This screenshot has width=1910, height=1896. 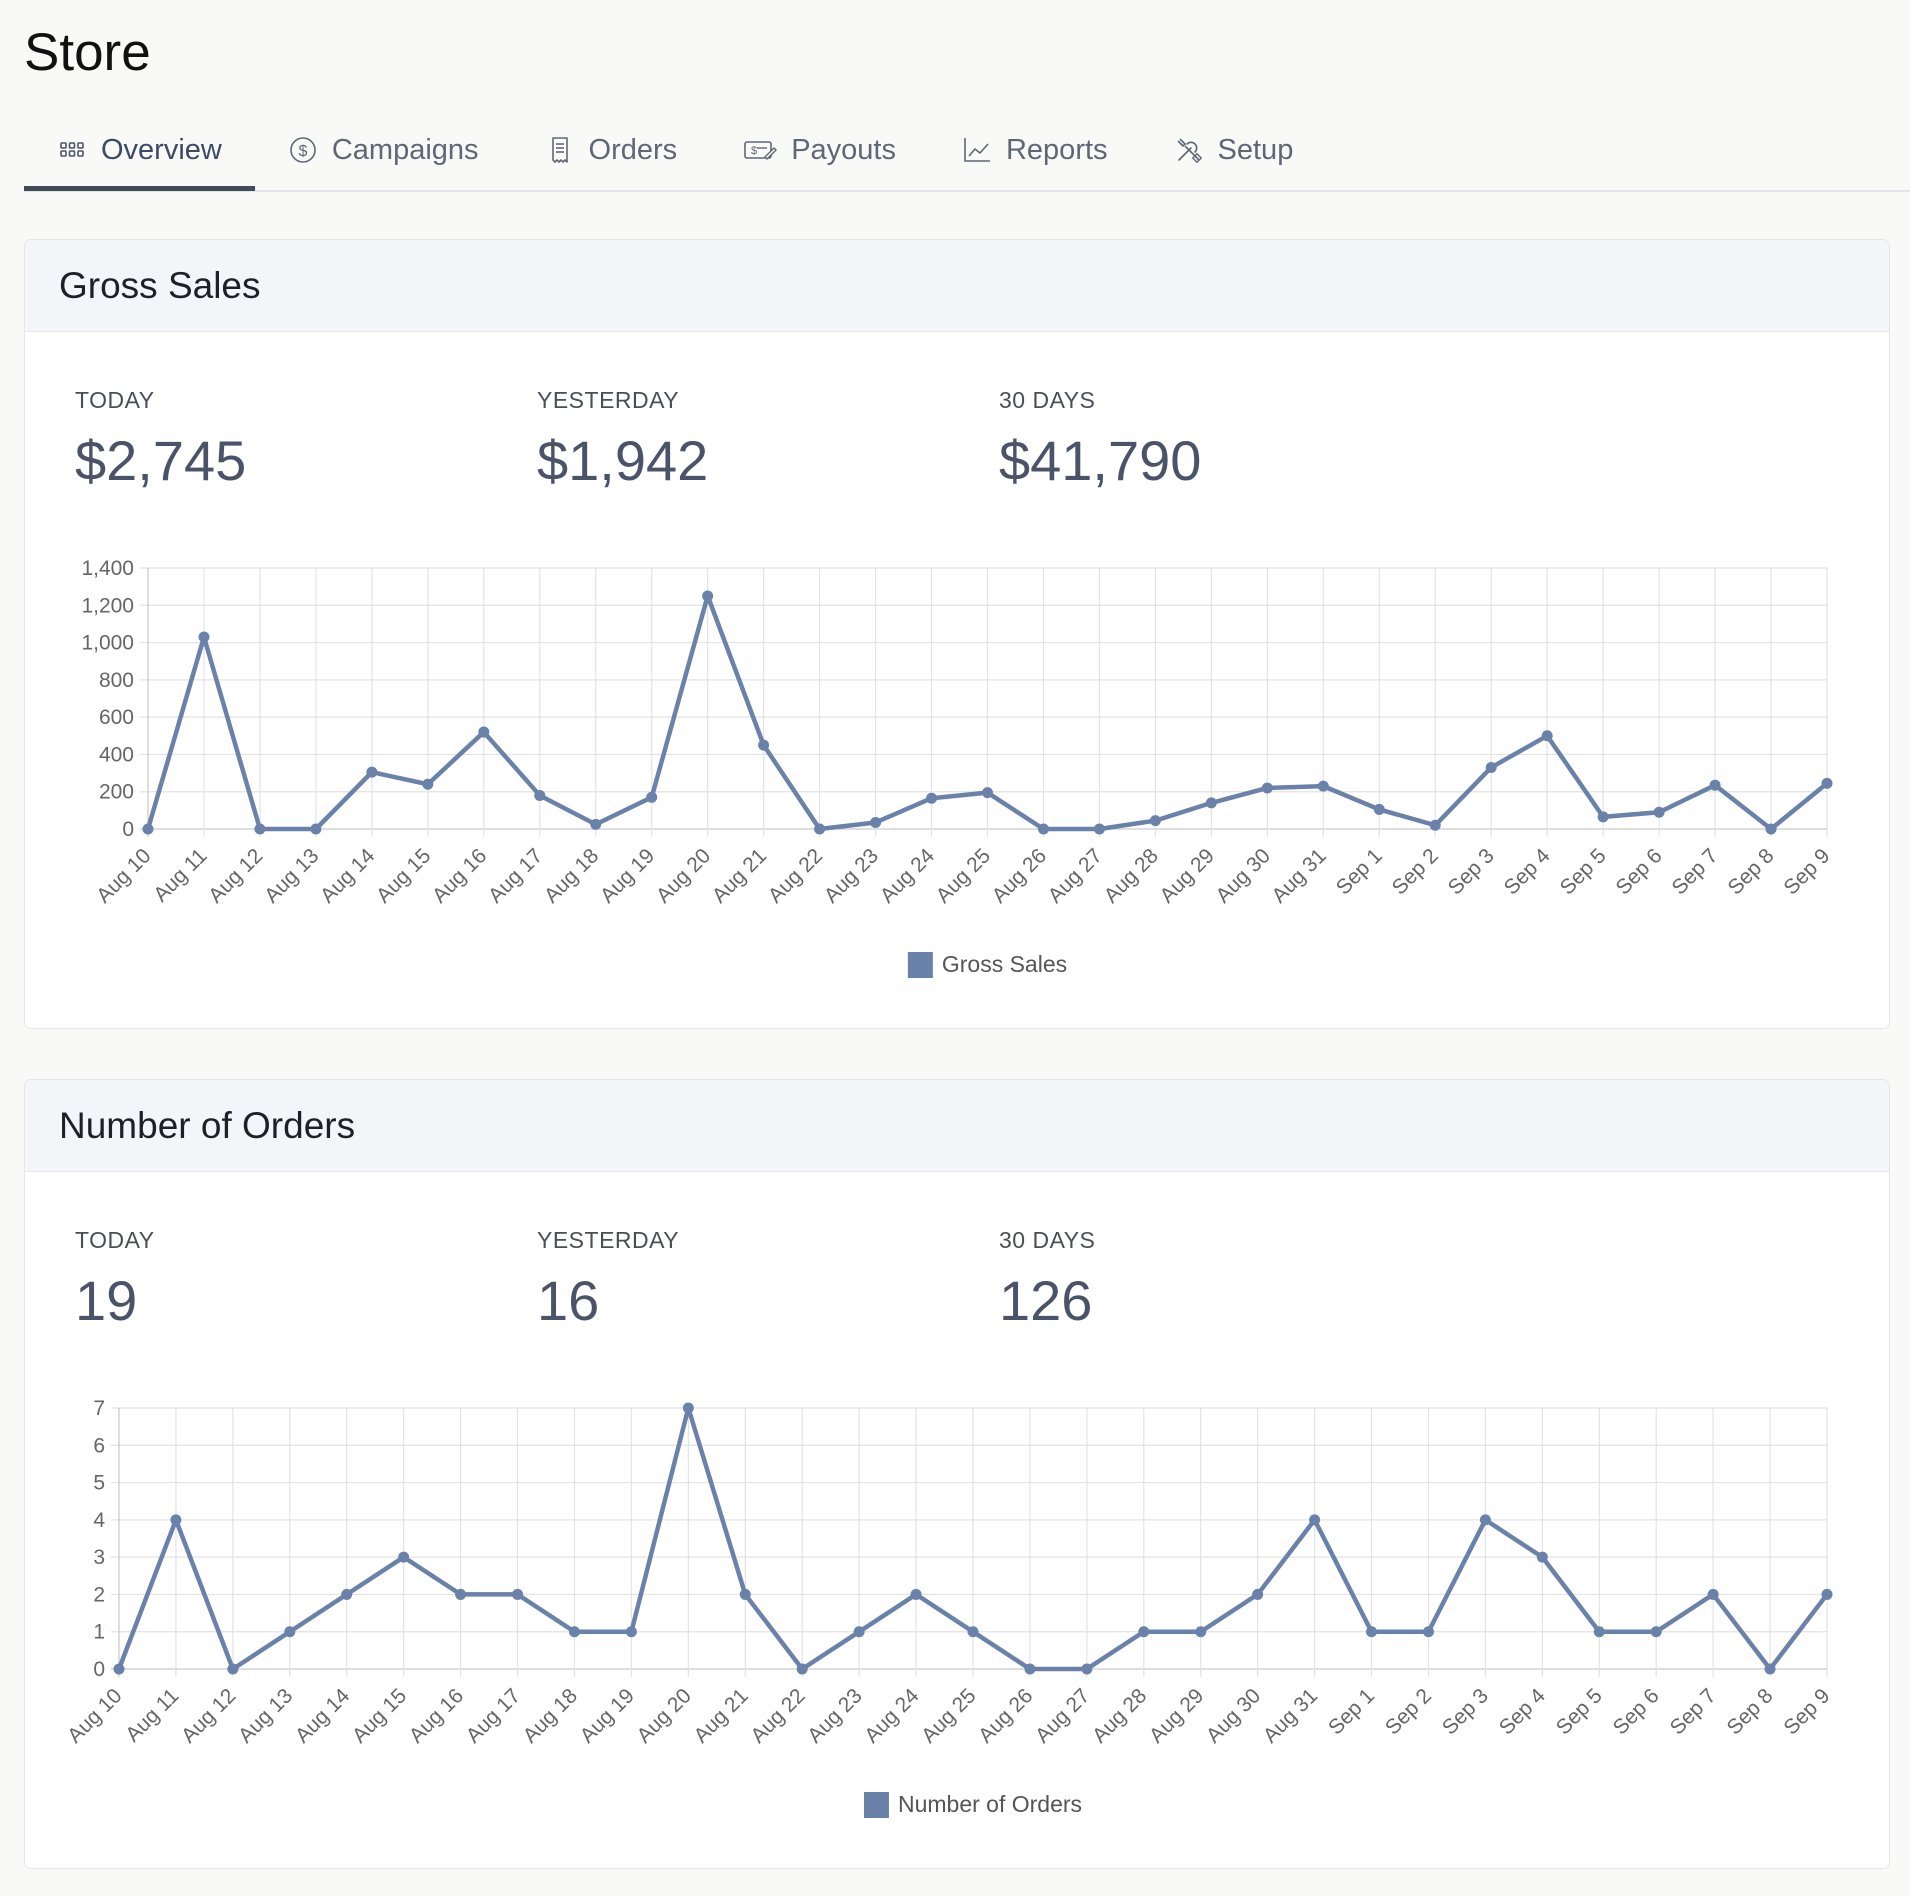 I want to click on x-tick-label: Aug 10, so click(x=123, y=875).